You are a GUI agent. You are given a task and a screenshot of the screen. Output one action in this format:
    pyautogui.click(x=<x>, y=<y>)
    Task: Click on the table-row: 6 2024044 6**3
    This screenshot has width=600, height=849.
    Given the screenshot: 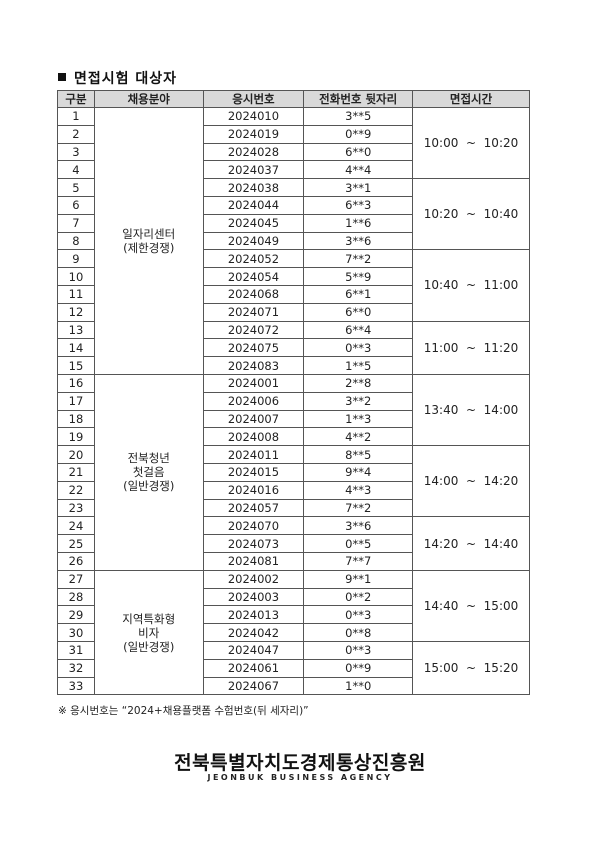 What is the action you would take?
    pyautogui.click(x=293, y=205)
    